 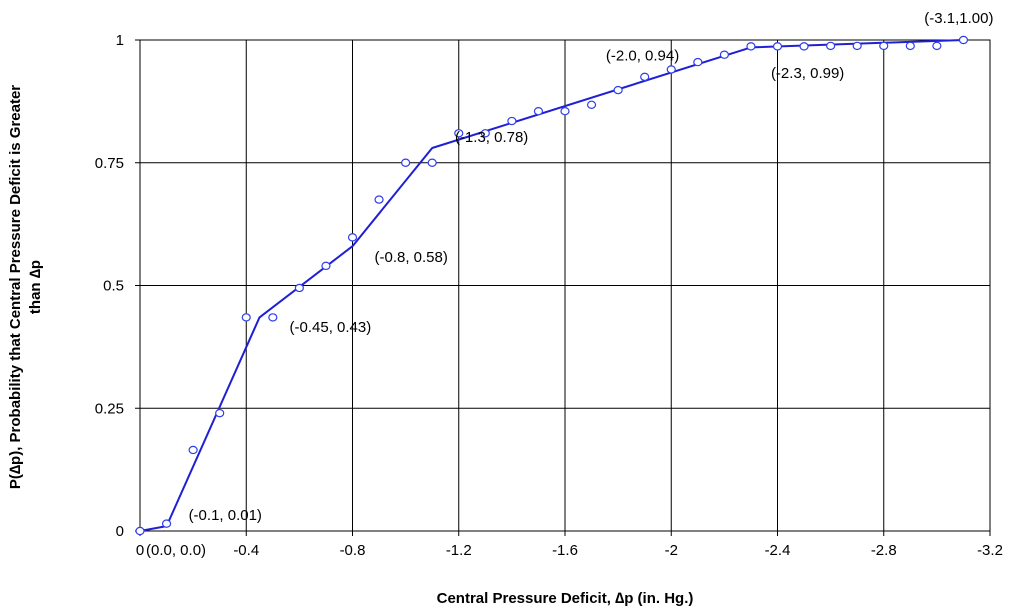 I want to click on x-tick-label: -2, so click(x=671, y=550).